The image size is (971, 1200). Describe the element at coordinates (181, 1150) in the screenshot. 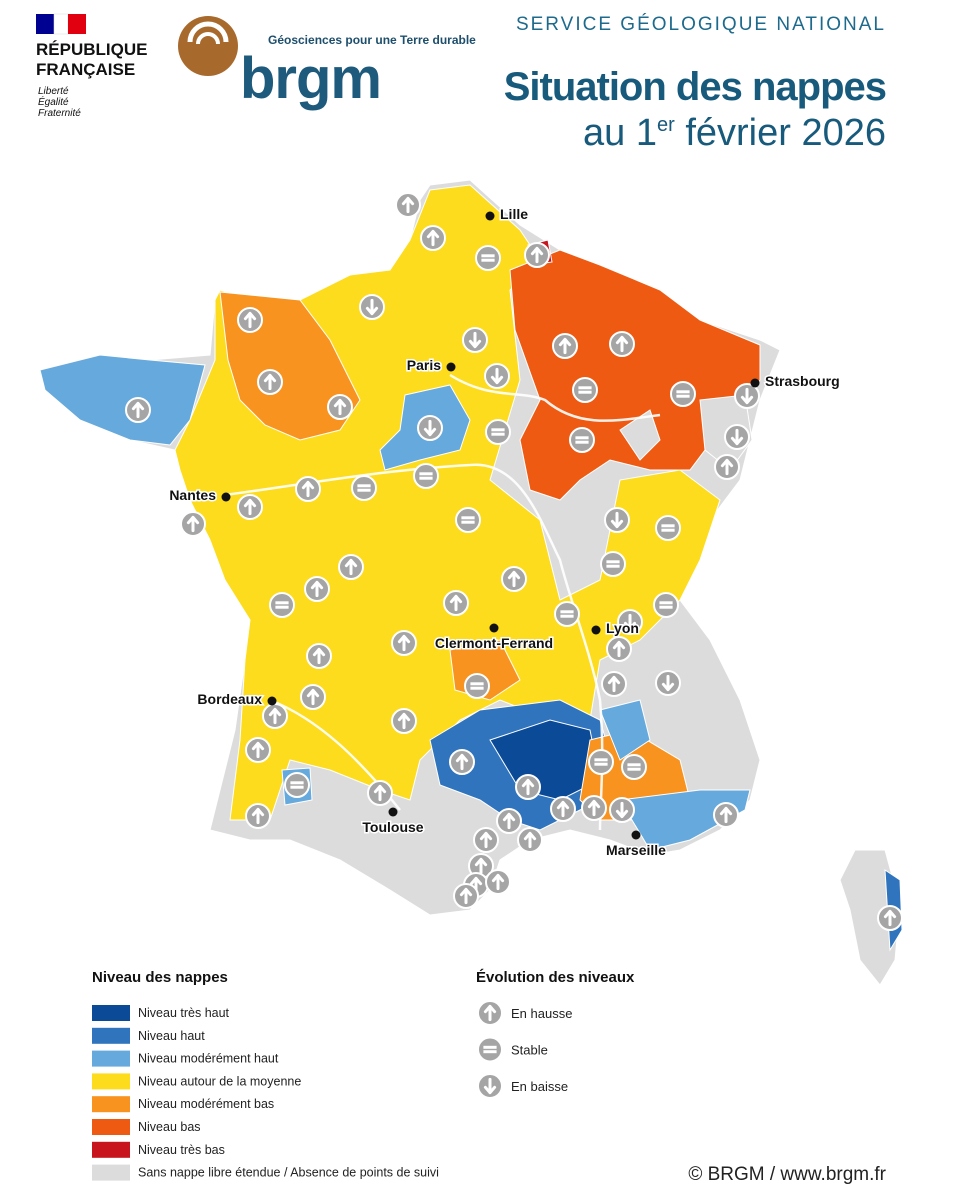

I see `legend-label: Niveau très bas` at that location.